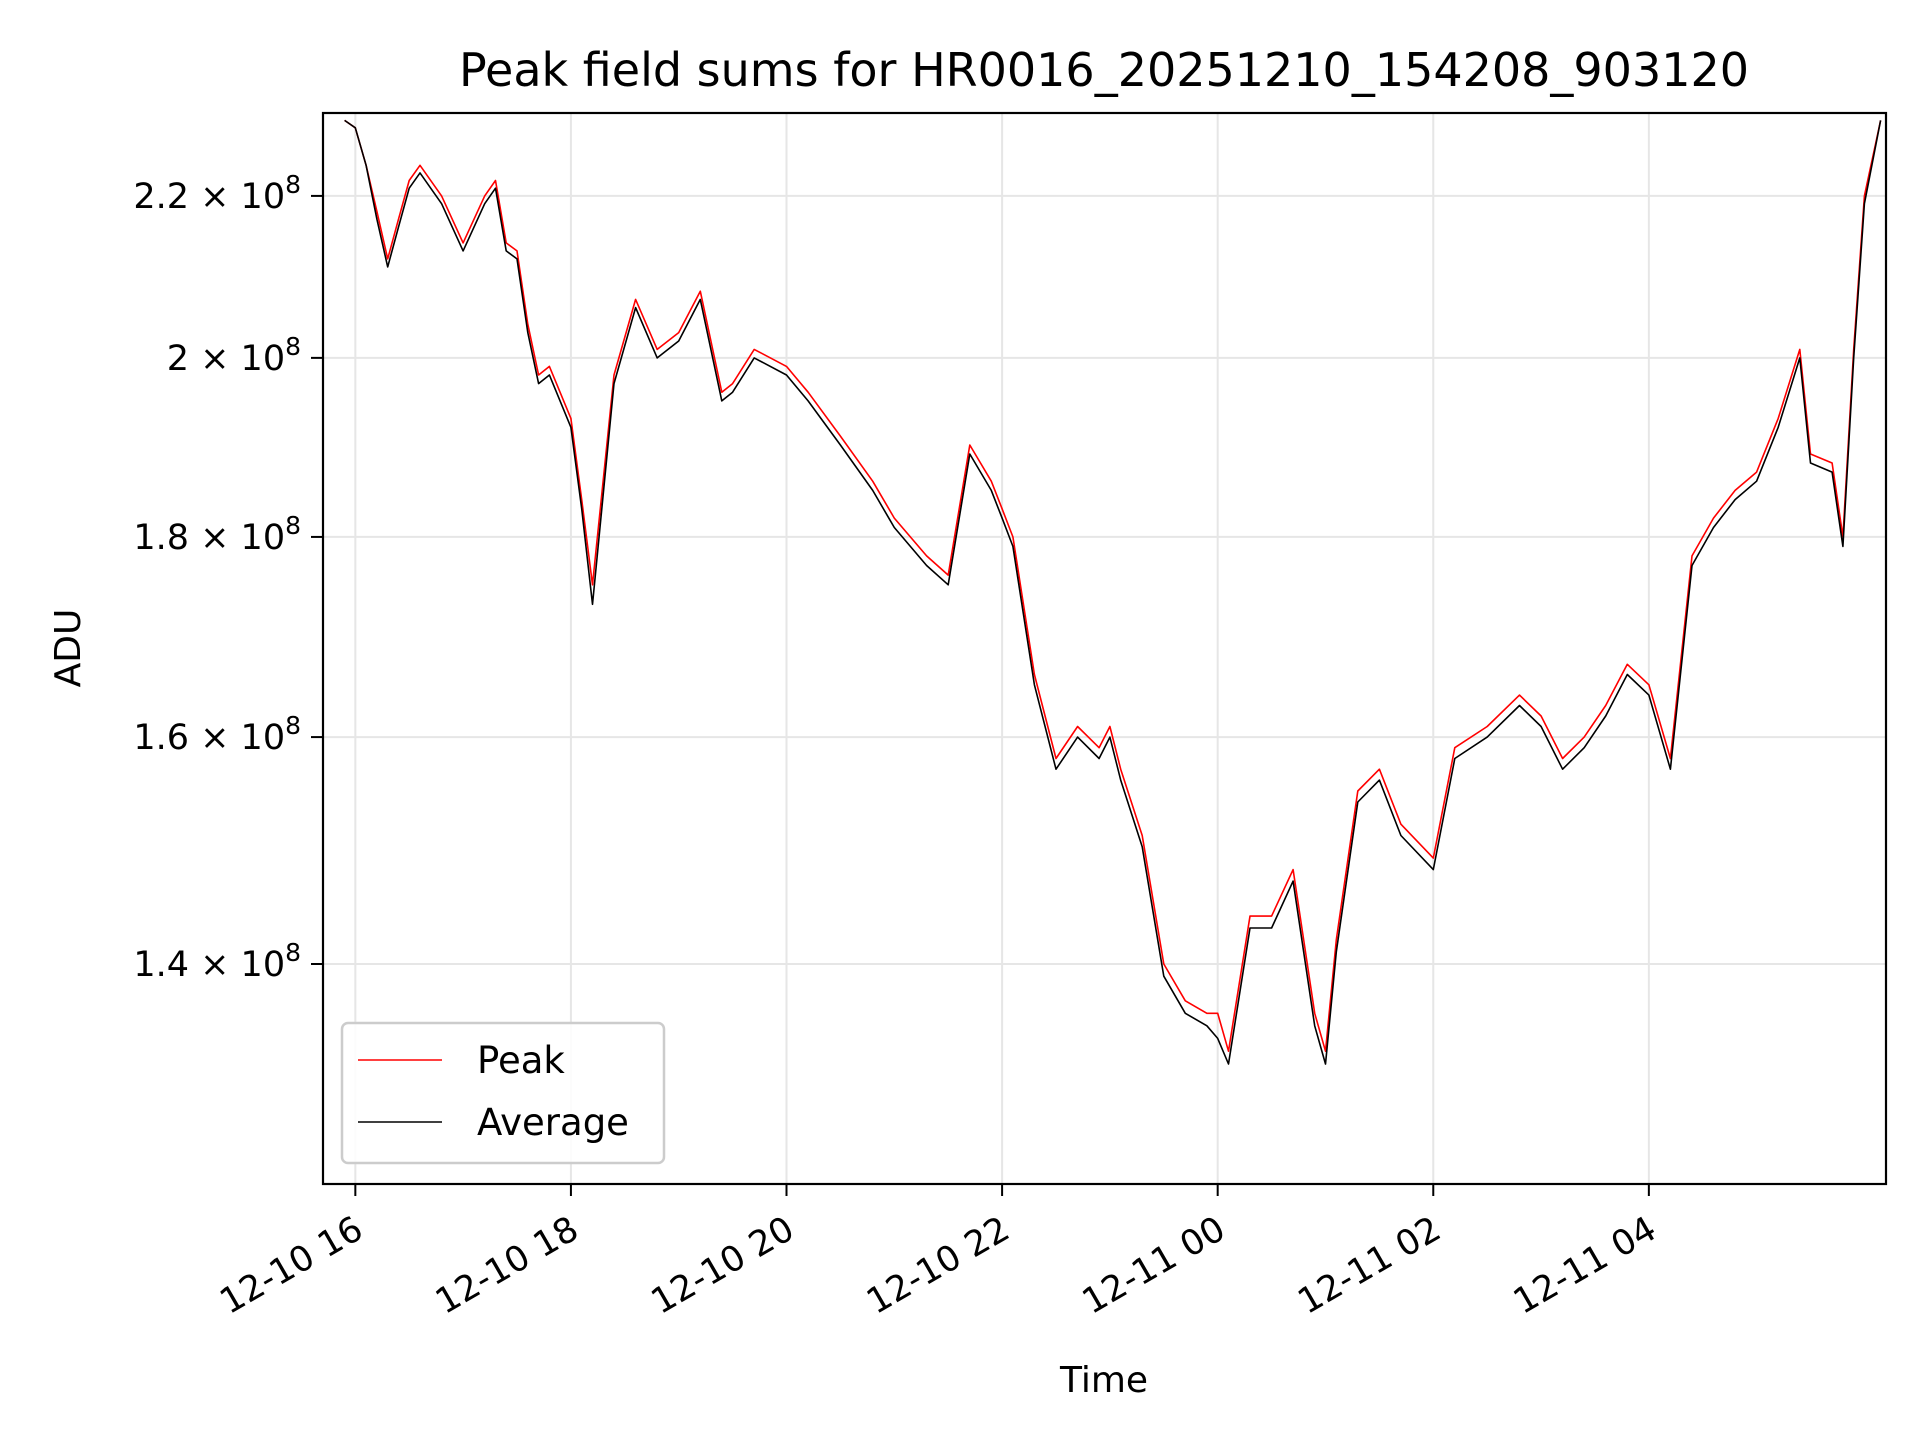 The image size is (1920, 1440). Describe the element at coordinates (217, 534) in the screenshot. I see `y-tick-label: 1.8 × 108` at that location.